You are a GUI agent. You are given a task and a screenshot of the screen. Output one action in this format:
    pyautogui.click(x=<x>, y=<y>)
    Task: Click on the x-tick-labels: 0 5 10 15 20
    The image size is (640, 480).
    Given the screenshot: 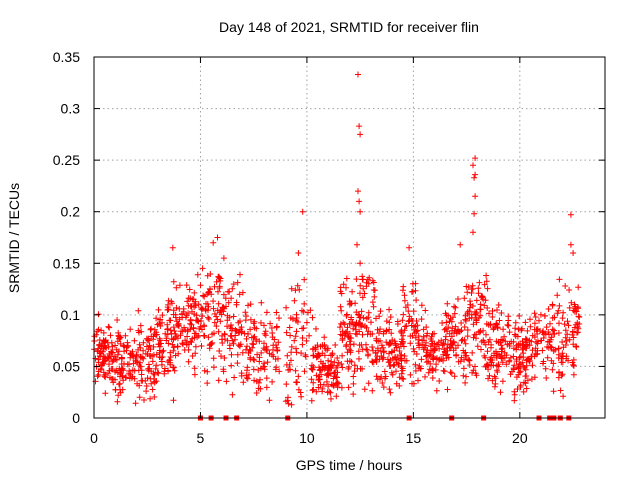 What is the action you would take?
    pyautogui.click(x=309, y=438)
    